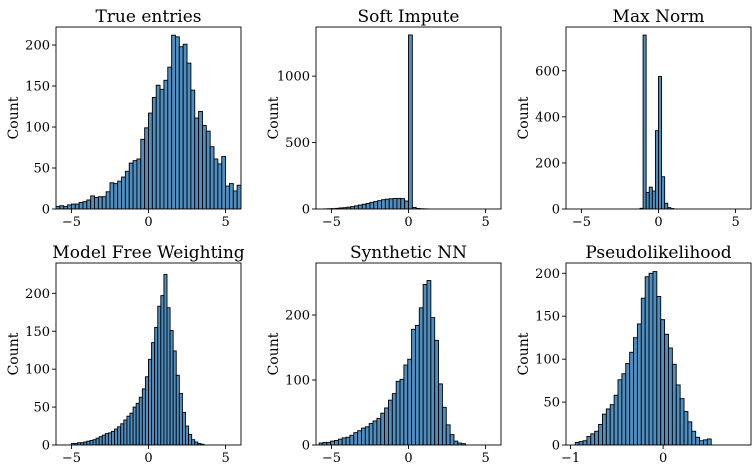 The image size is (754, 465). What do you see at coordinates (148, 253) in the screenshot?
I see `chart-title: Model Free Weighting` at bounding box center [148, 253].